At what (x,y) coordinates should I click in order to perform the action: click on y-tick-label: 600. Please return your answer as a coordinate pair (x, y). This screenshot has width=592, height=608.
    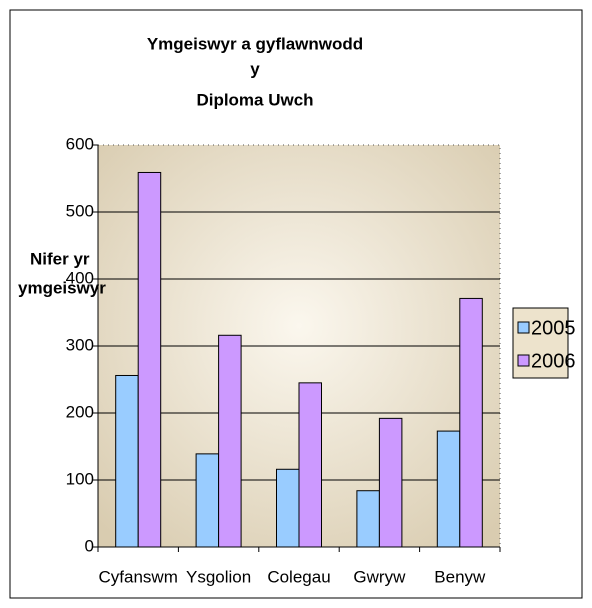
    Looking at the image, I should click on (80, 143).